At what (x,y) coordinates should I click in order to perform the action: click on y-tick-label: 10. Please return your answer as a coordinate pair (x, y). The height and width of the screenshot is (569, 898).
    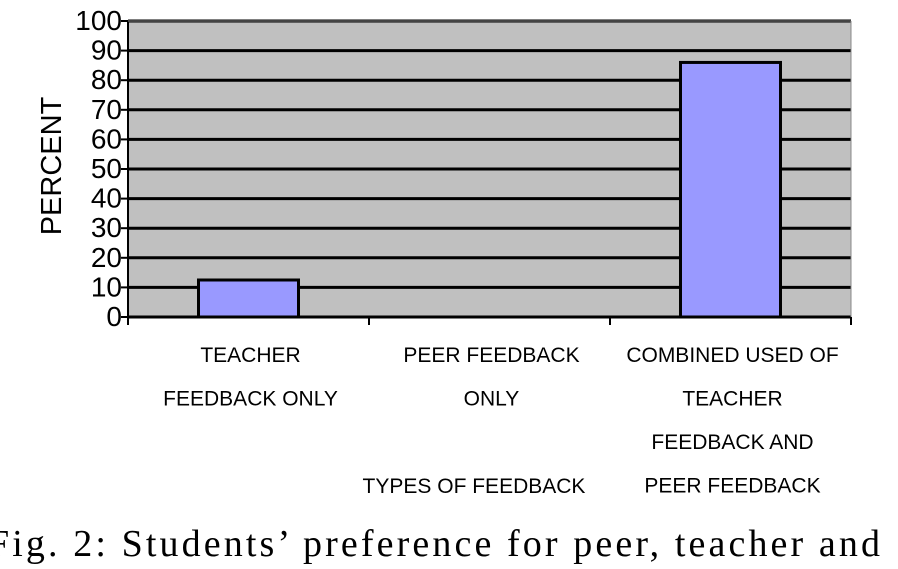
    Looking at the image, I should click on (106, 286).